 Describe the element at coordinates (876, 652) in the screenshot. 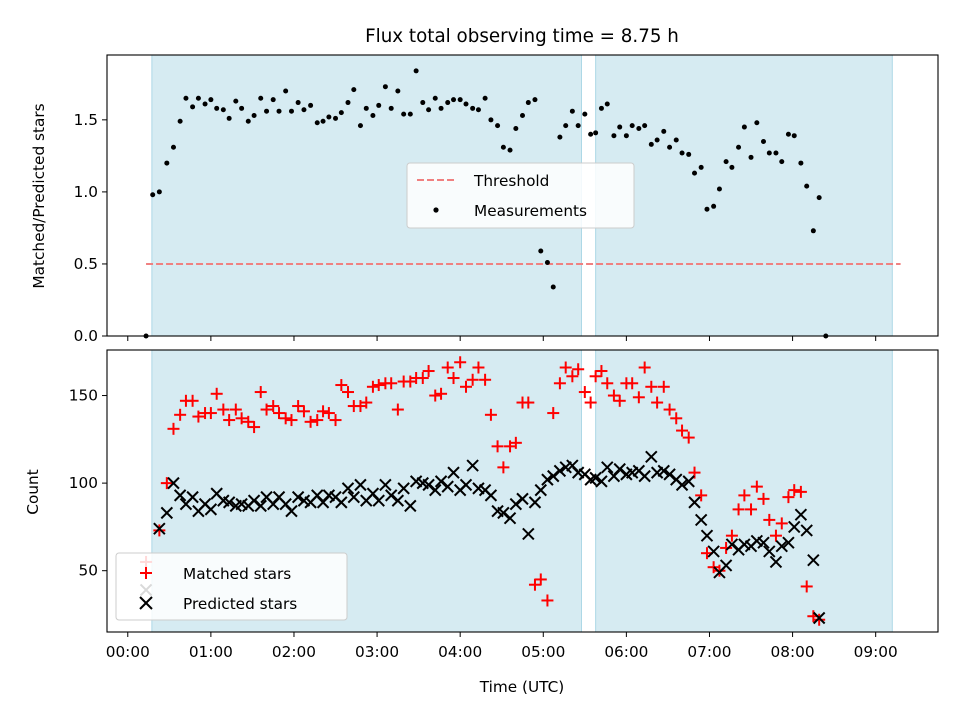

I see `x-tick-label: 09:00` at that location.